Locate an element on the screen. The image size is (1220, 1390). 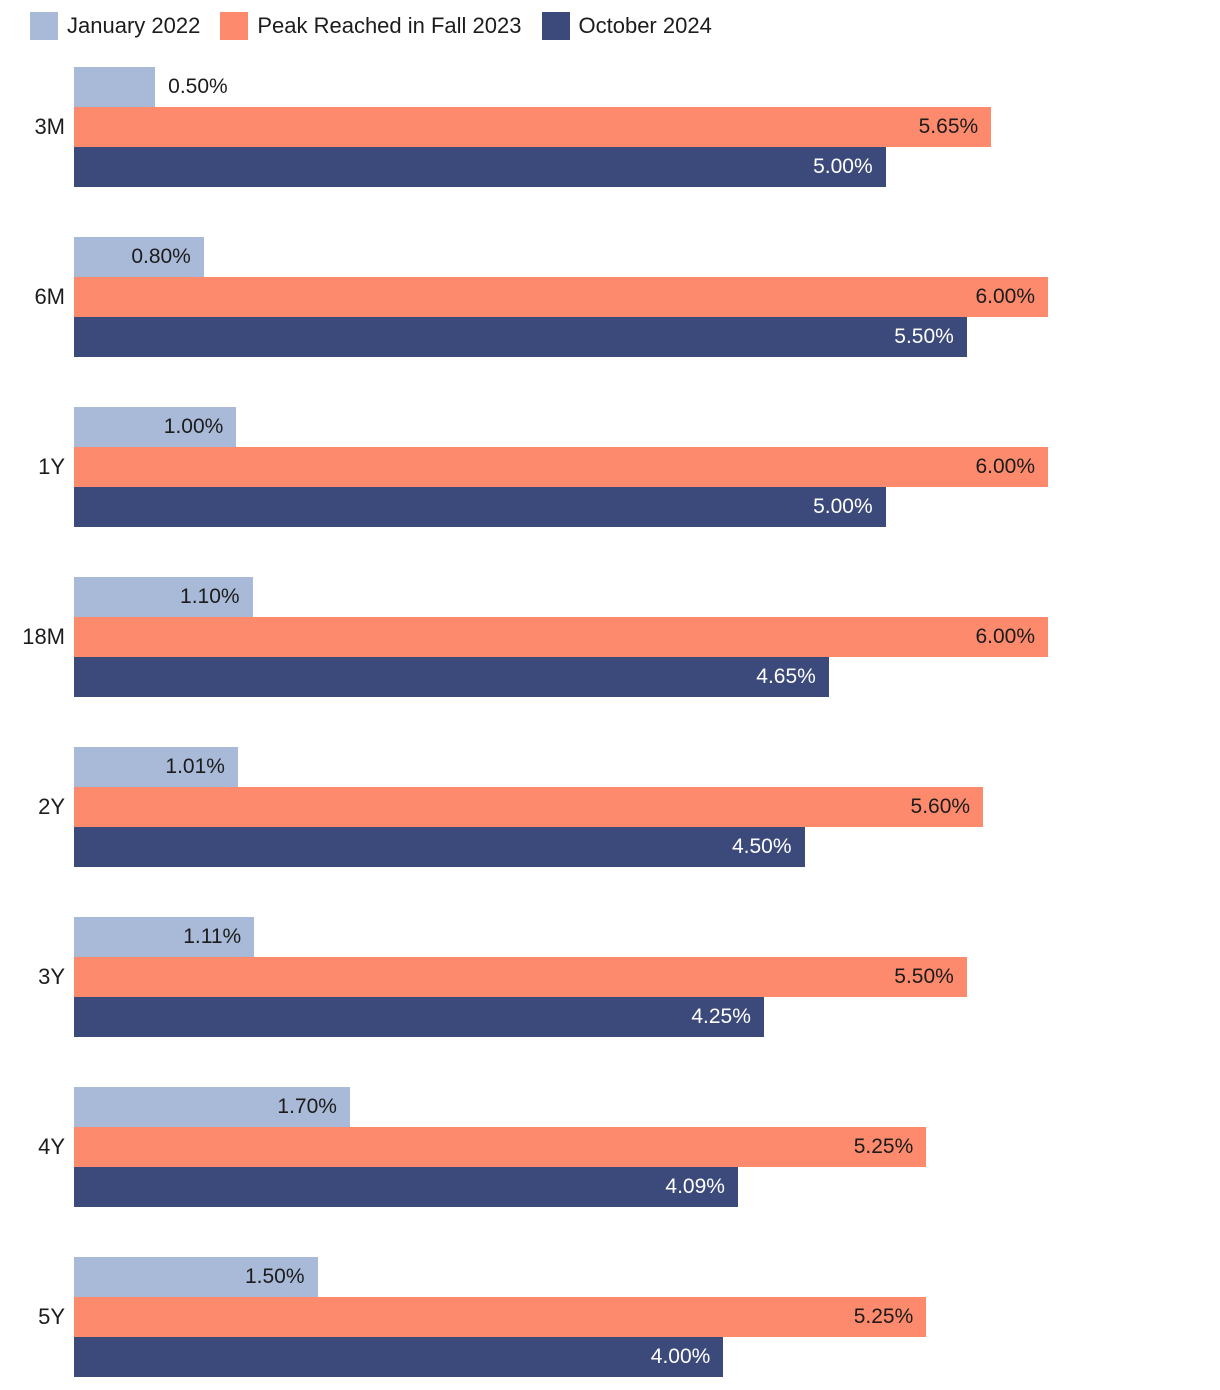
bar-value-label: 5.65% is located at coordinates (948, 126).